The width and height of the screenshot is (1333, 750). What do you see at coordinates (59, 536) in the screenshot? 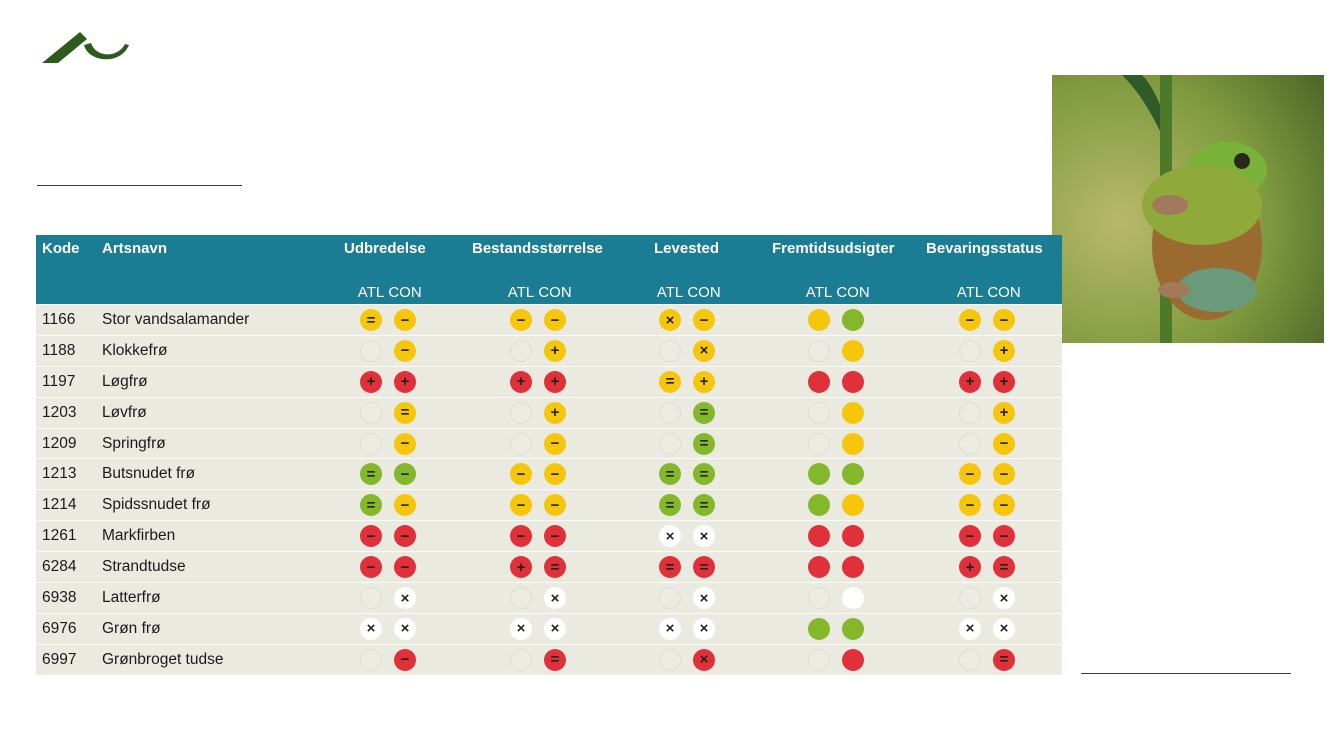
I see `species-code: 1261` at bounding box center [59, 536].